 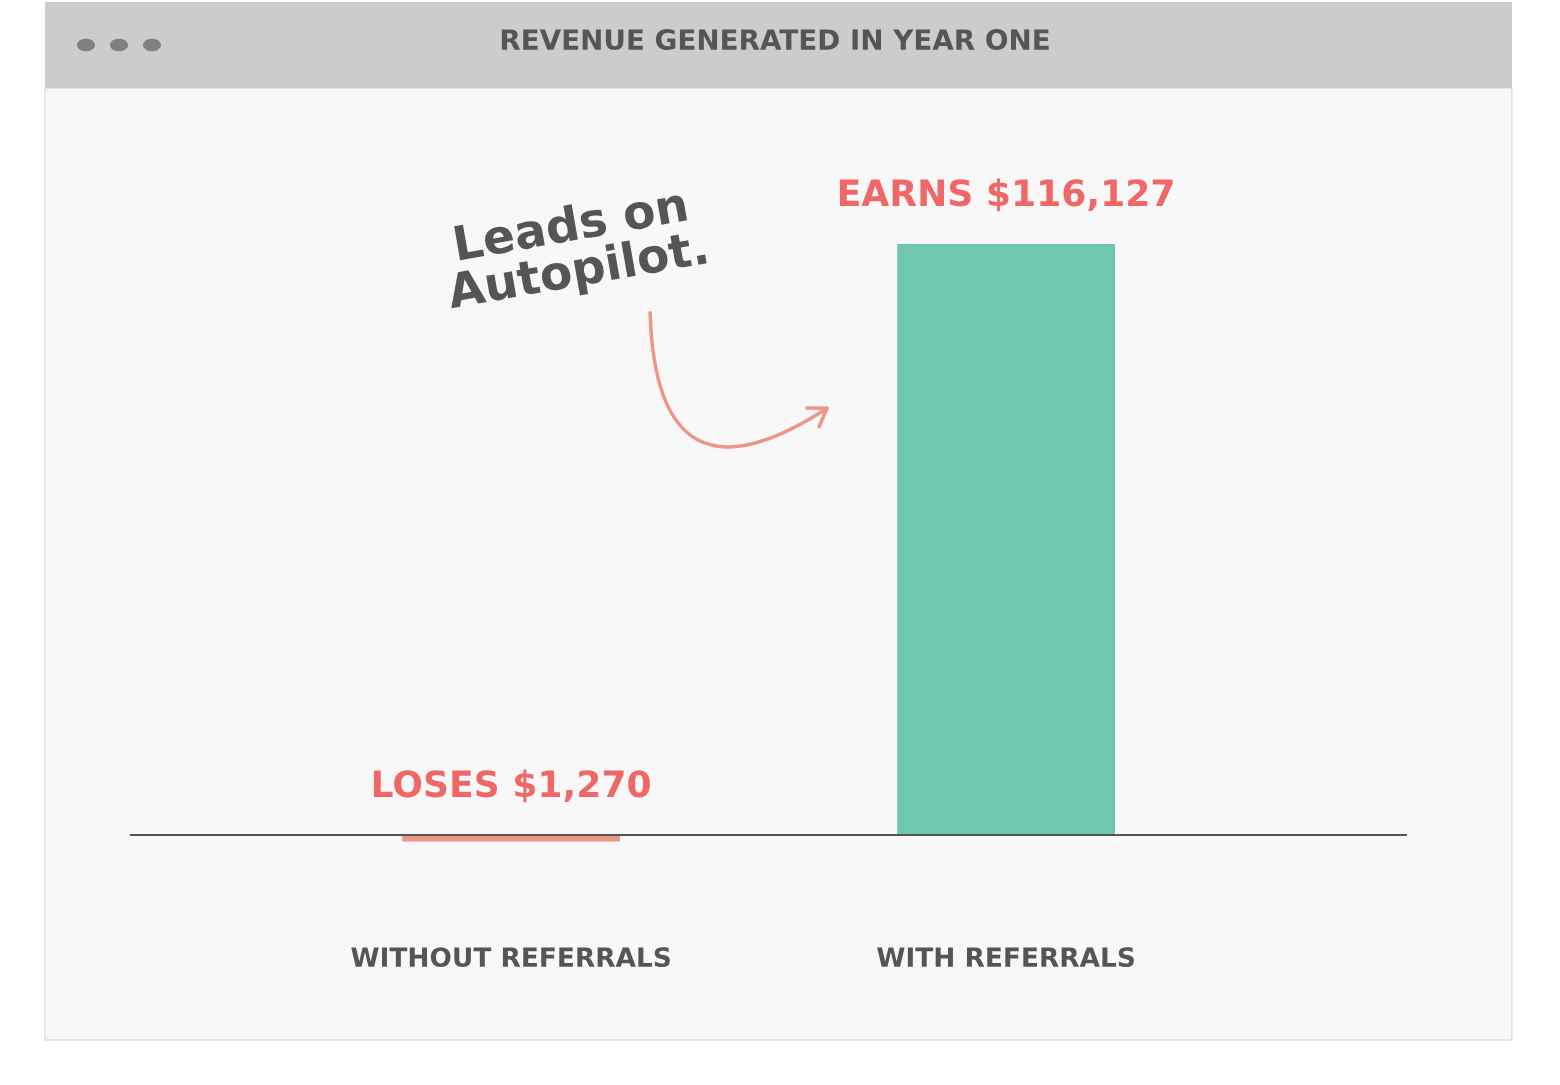 What do you see at coordinates (1006, 195) in the screenshot?
I see `data-label: EARNS $116,127` at bounding box center [1006, 195].